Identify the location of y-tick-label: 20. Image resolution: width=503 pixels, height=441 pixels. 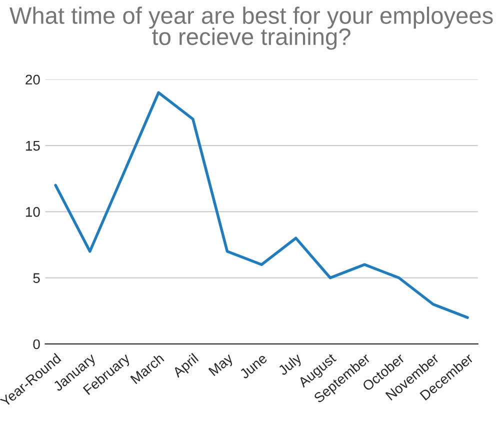
(33, 79).